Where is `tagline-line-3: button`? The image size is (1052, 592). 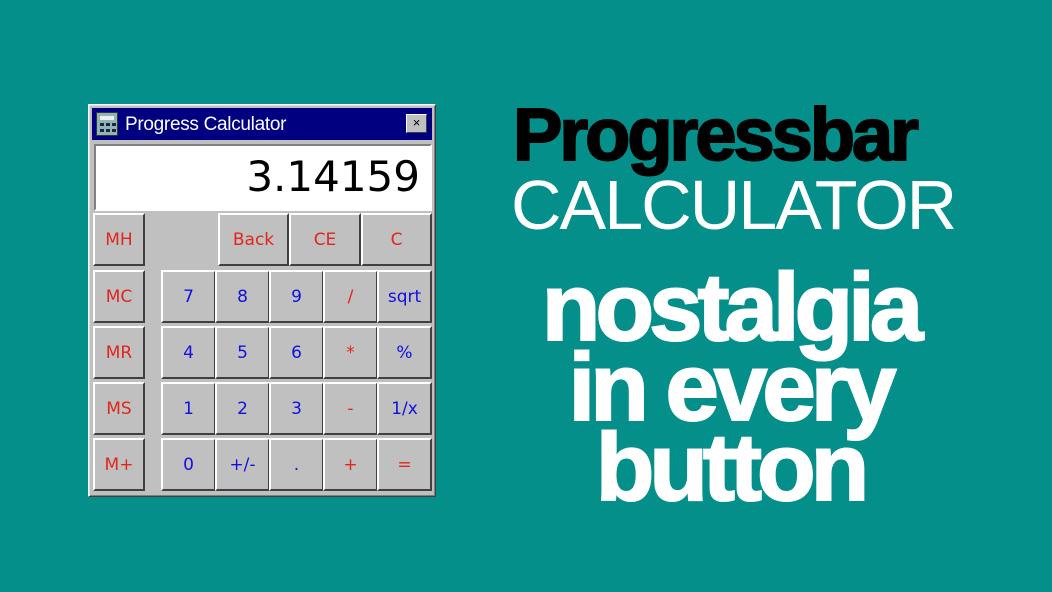
tagline-line-3: button is located at coordinates (733, 467).